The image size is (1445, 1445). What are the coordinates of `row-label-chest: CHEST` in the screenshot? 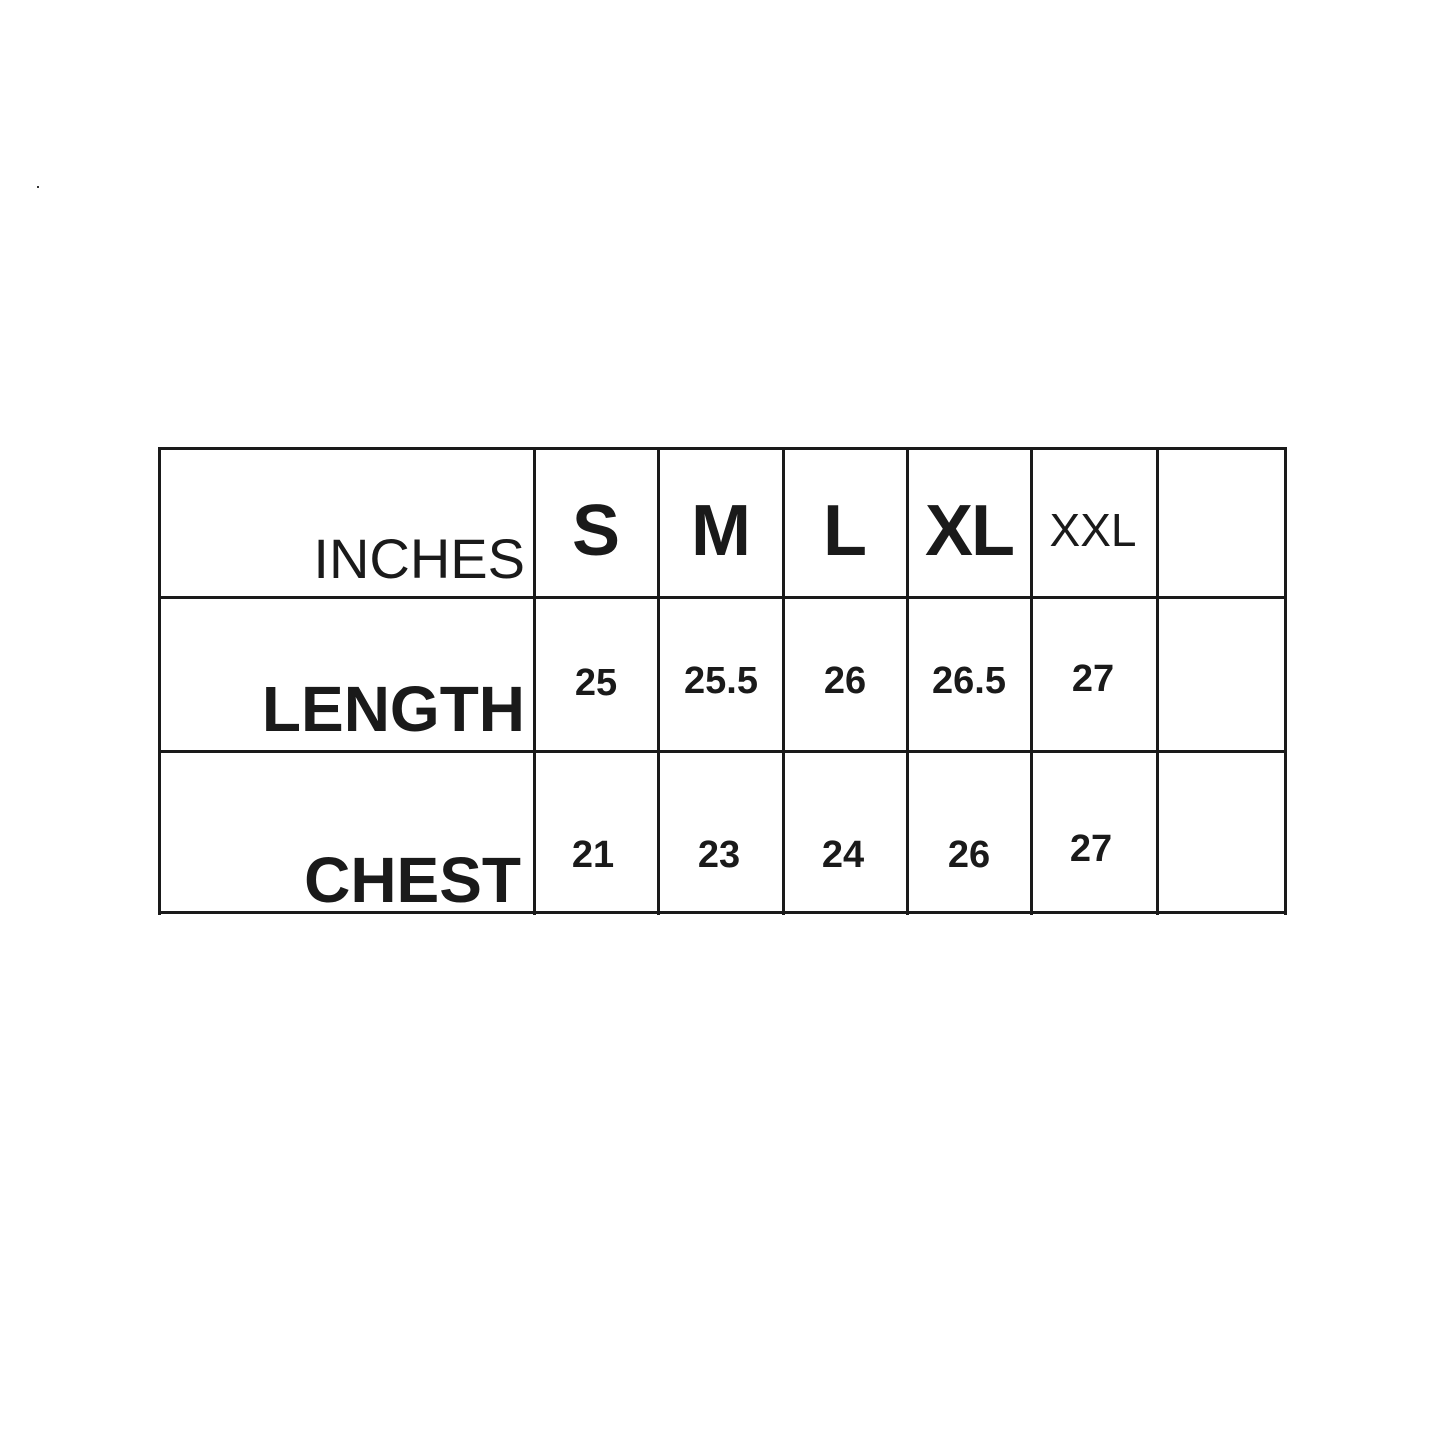 It's located at (412, 880).